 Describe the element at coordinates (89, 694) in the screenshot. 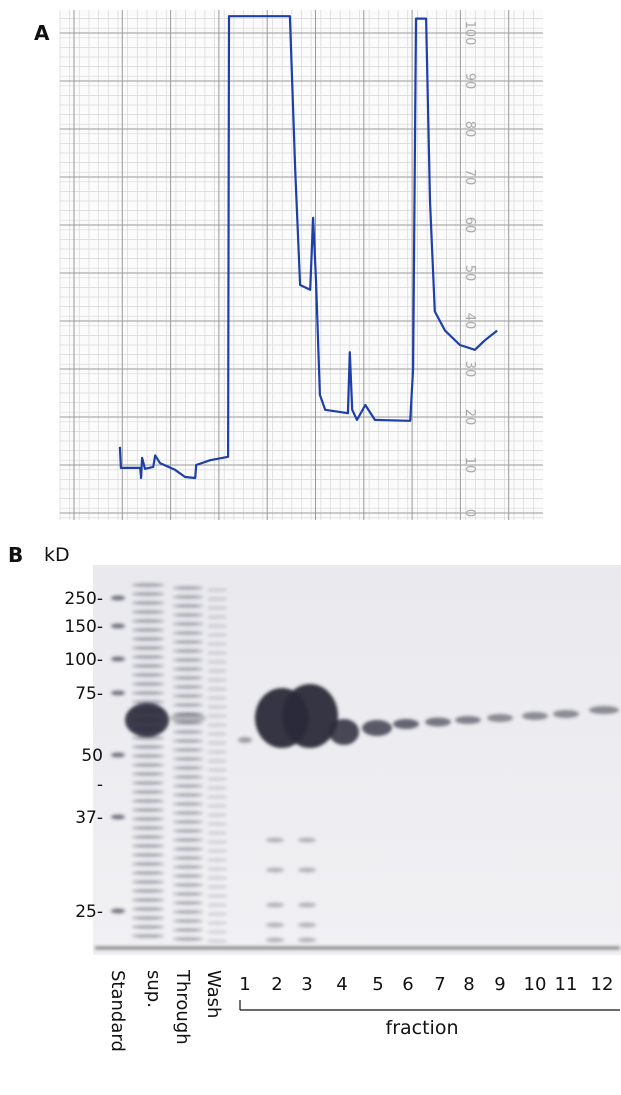

I see `marker-label: 75-` at that location.